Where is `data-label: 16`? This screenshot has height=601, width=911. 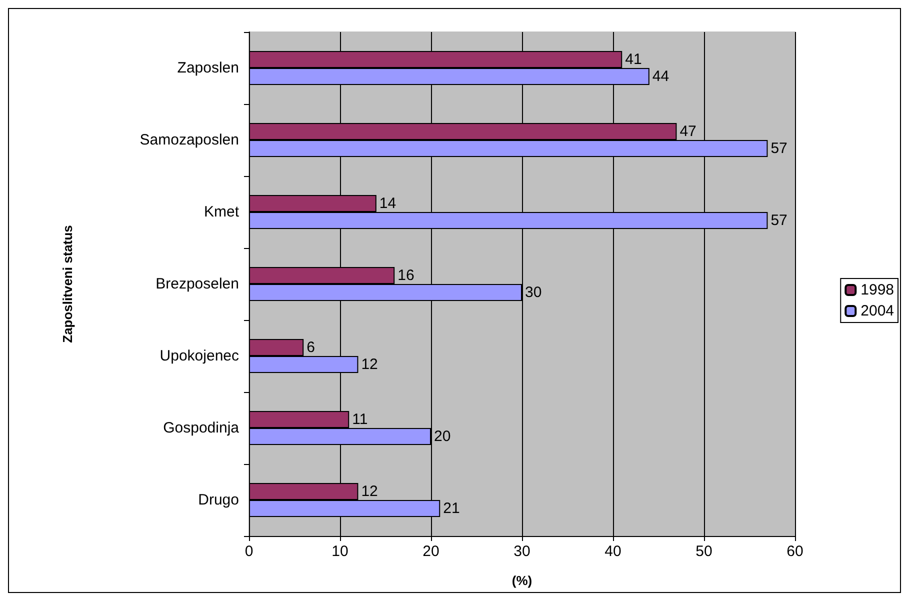
data-label: 16 is located at coordinates (406, 275).